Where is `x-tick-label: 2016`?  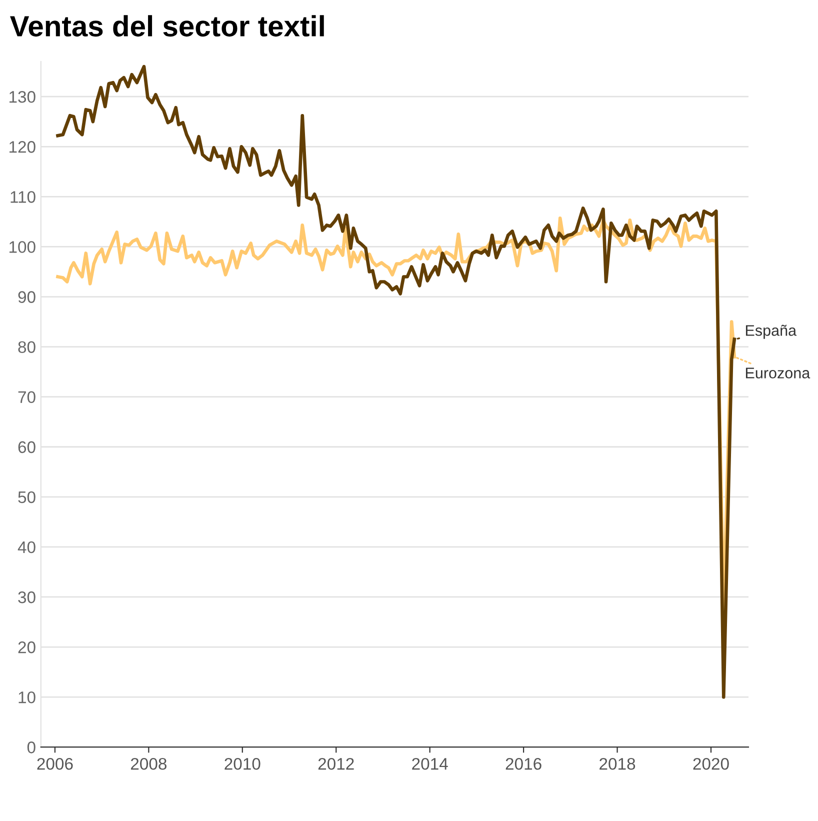 x-tick-label: 2016 is located at coordinates (524, 764).